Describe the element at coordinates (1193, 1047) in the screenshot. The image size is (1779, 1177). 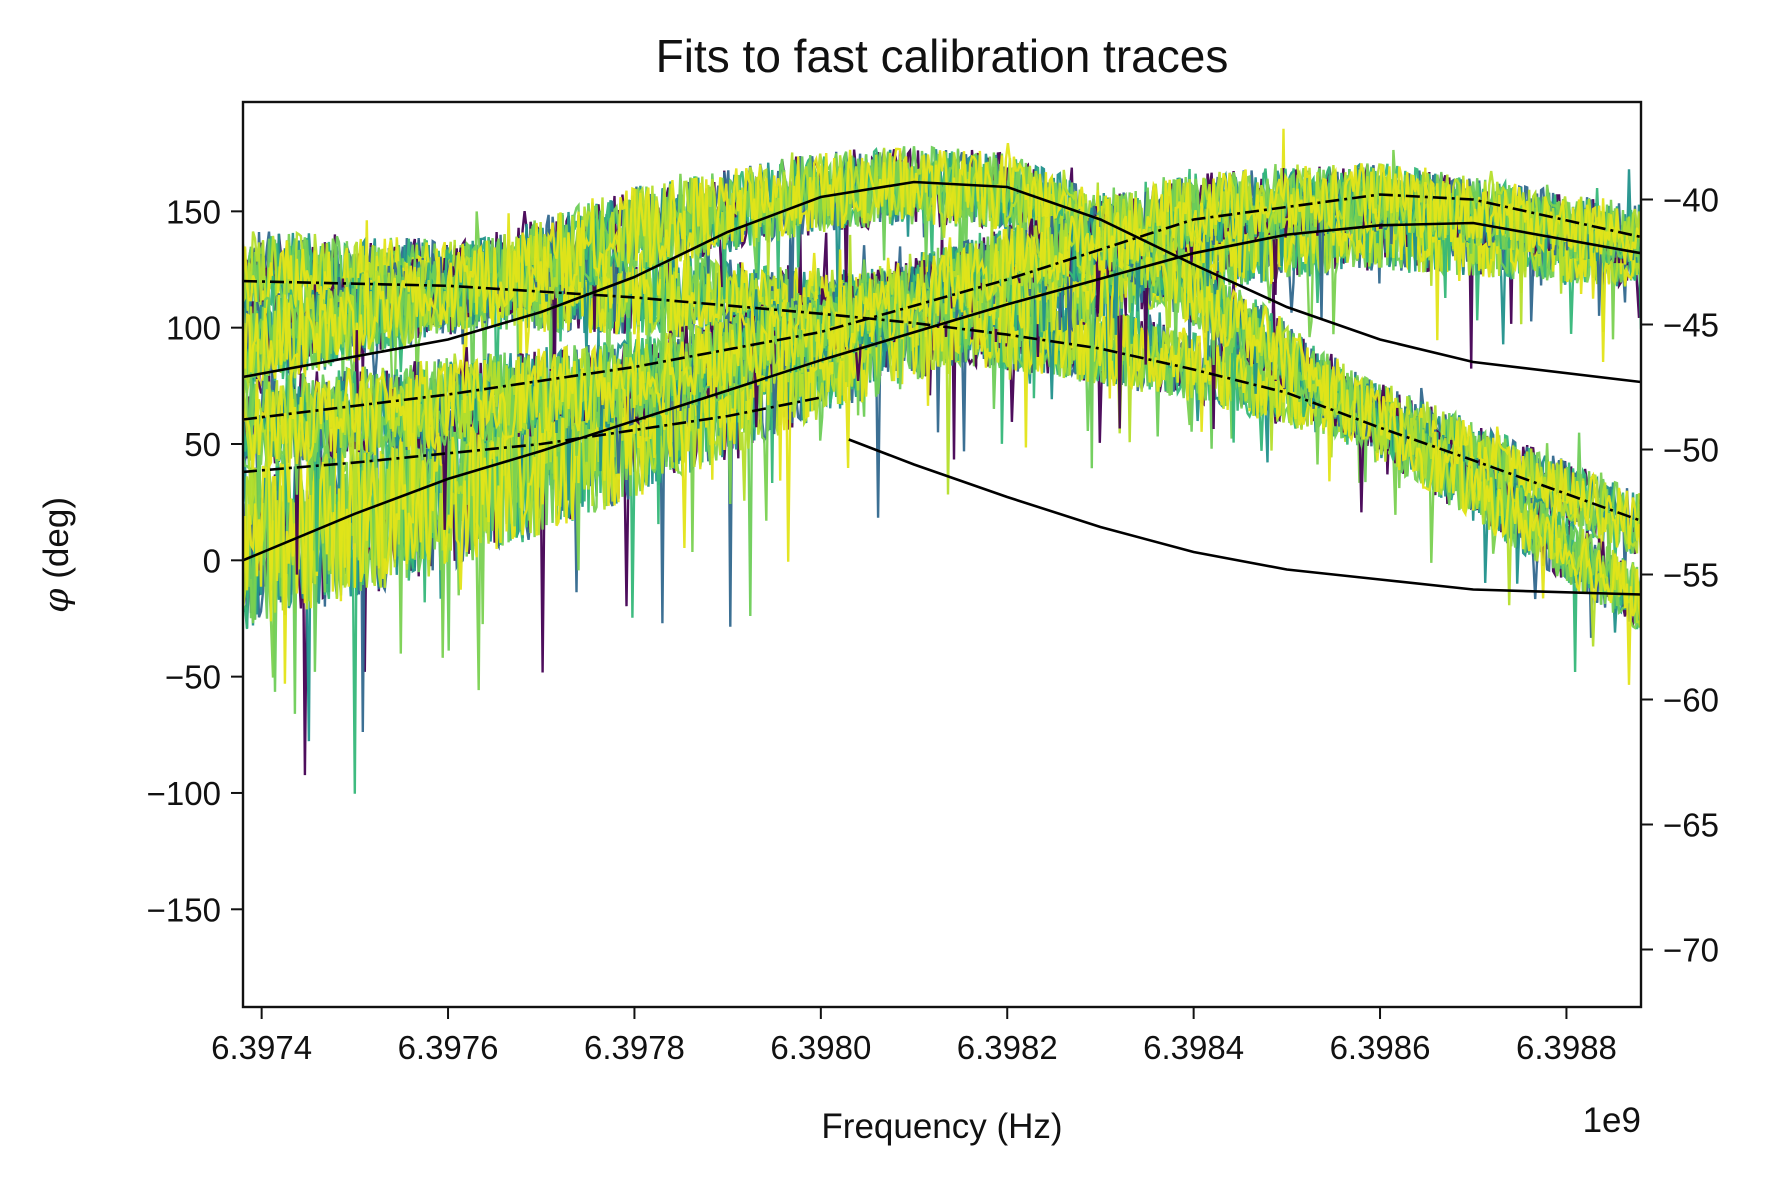
I see `x-tick-label: 6.3984` at that location.